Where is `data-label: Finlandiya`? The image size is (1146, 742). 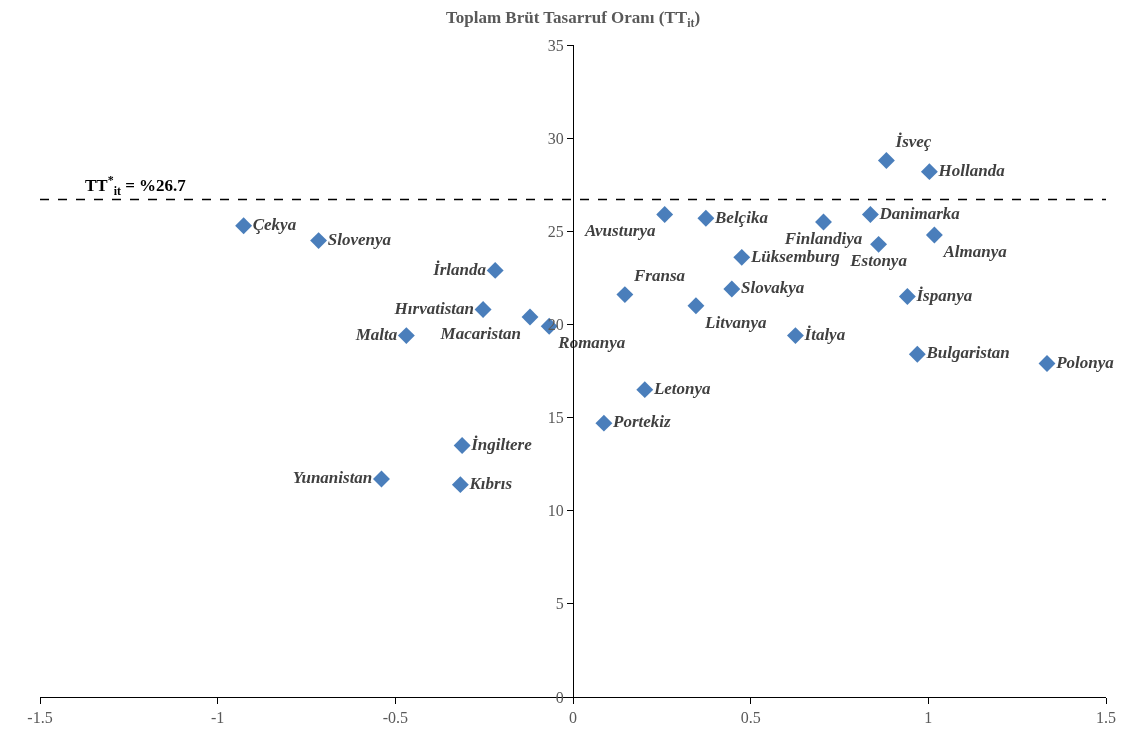
data-label: Finlandiya is located at coordinates (823, 238).